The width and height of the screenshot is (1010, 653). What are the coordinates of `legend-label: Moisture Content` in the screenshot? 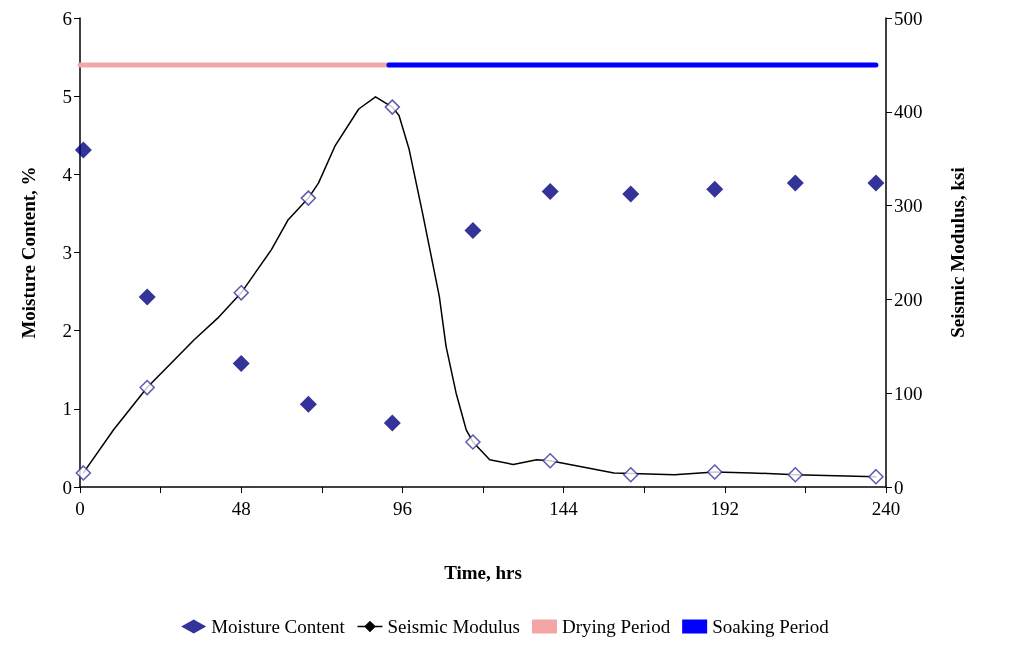 It's located at (278, 626).